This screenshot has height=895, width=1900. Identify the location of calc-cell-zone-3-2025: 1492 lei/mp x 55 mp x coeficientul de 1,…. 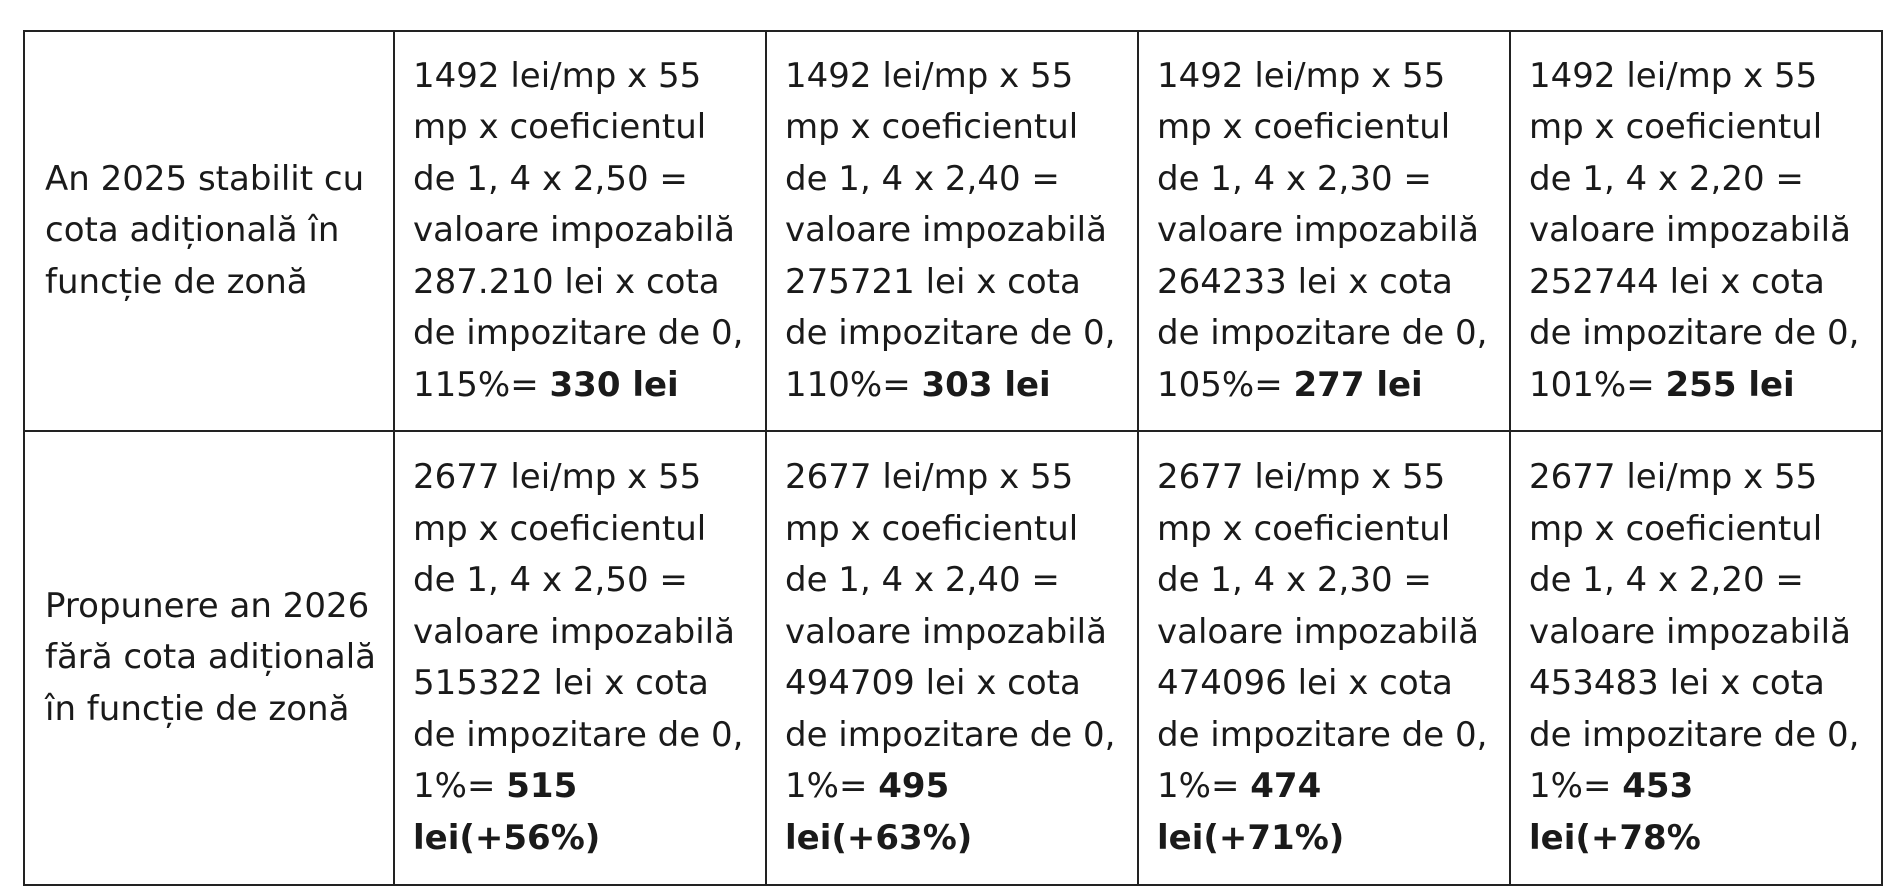
(1324, 231).